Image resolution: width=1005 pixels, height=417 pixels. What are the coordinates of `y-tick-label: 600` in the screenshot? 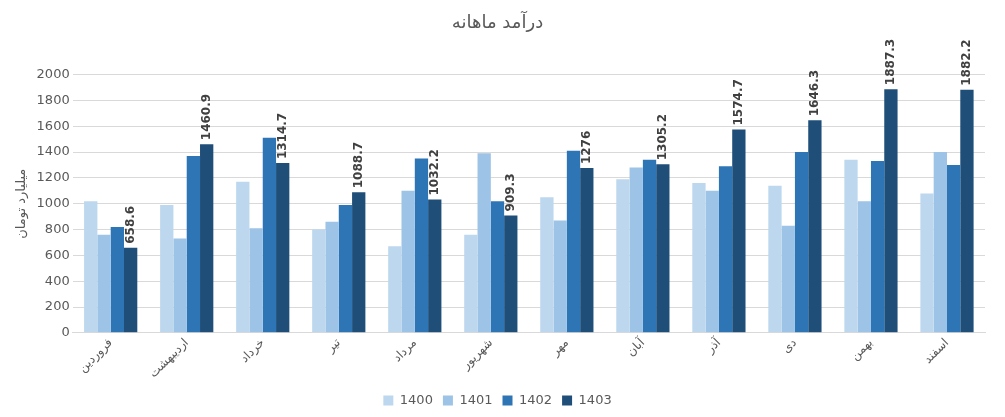 It's located at (57, 254).